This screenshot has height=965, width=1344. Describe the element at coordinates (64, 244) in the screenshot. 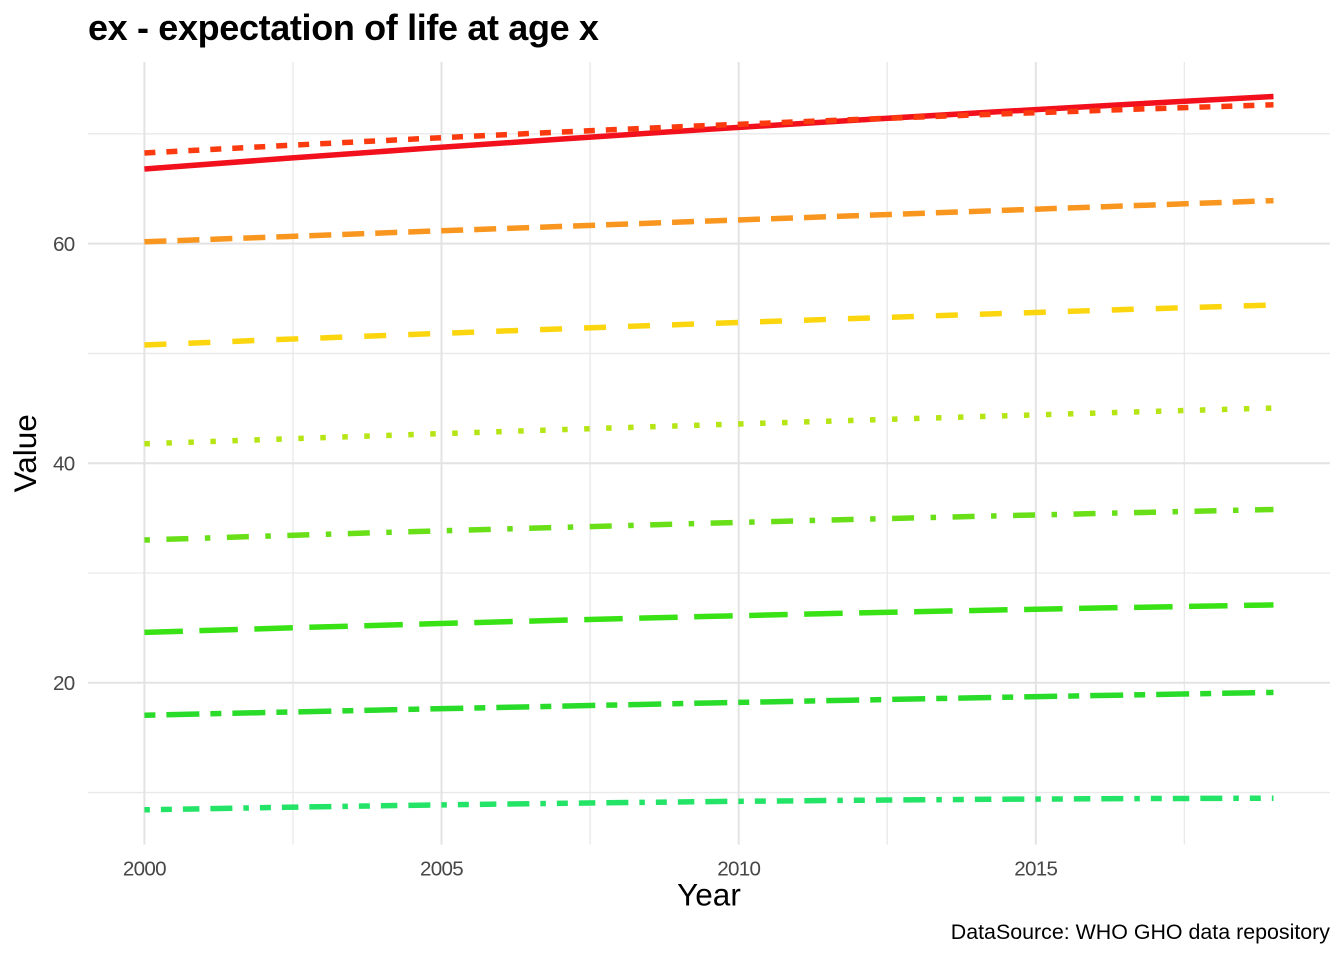

I see `svg-text: 60` at that location.